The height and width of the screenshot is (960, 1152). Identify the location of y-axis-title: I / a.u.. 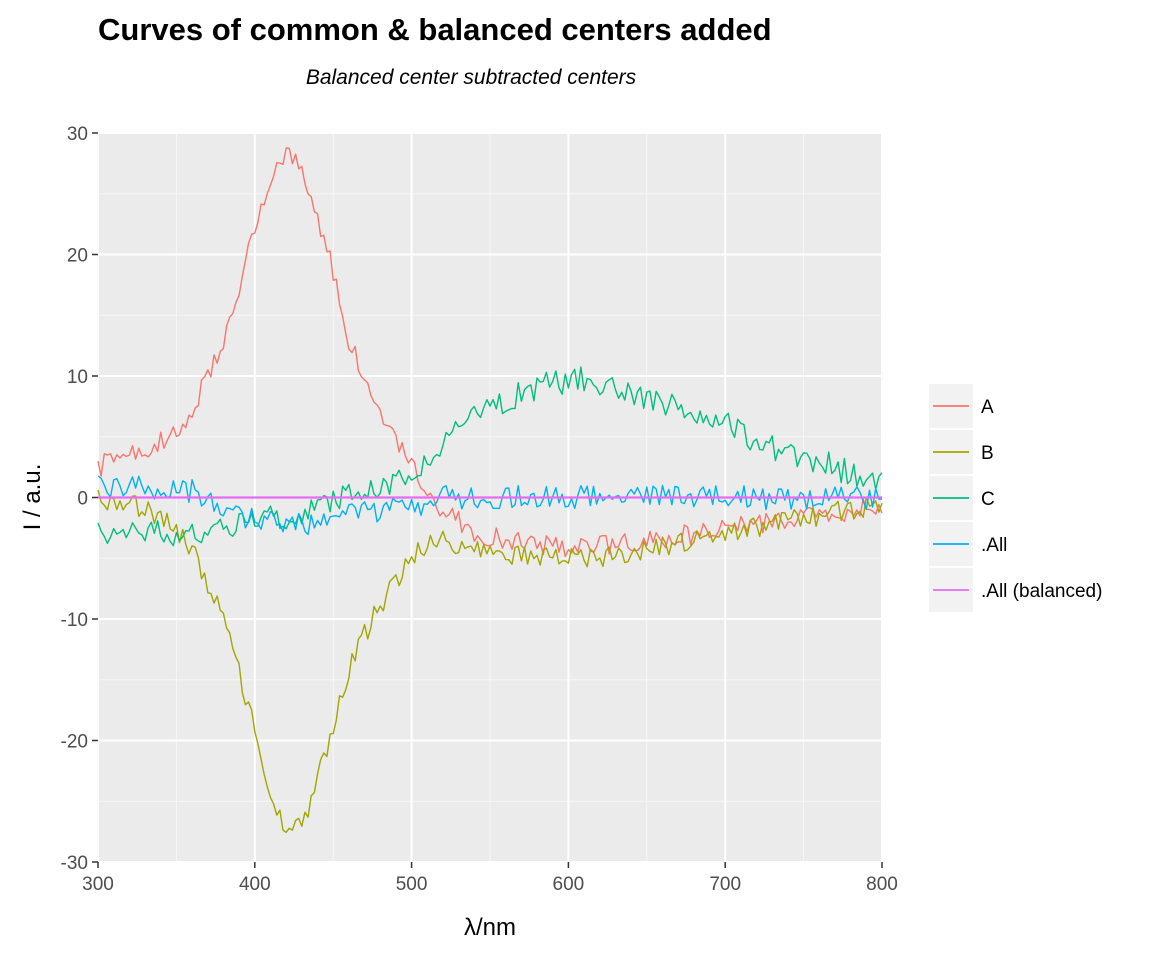
(32, 497).